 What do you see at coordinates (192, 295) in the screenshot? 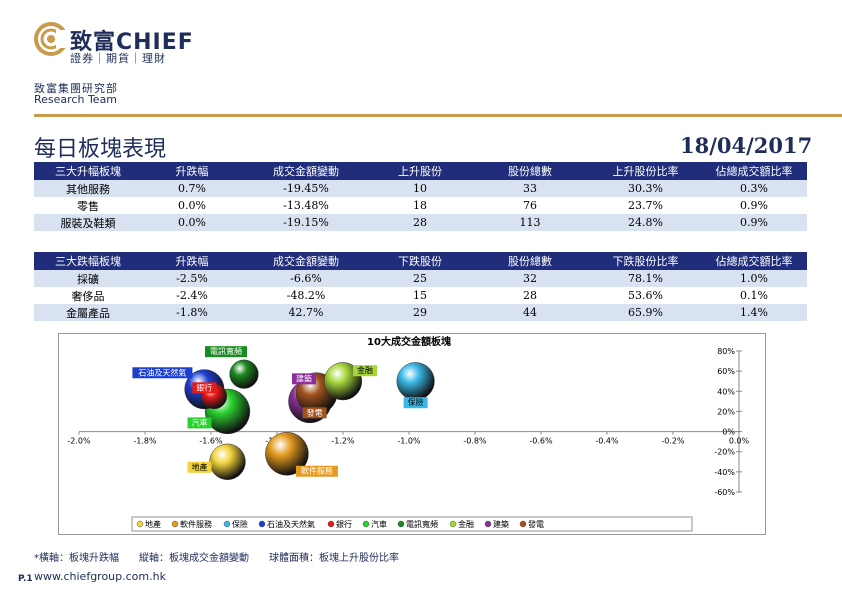
I see `table-cell: -2.4%` at bounding box center [192, 295].